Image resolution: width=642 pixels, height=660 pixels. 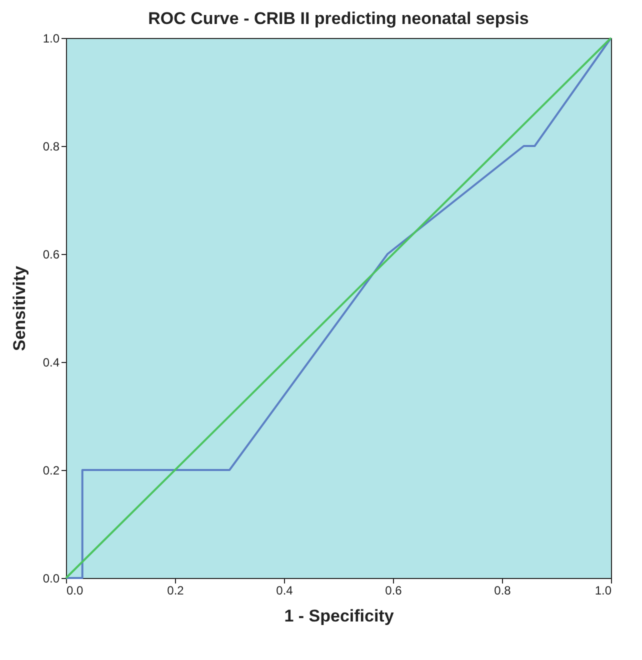 I want to click on x-tick-label: 1.0, so click(x=603, y=591).